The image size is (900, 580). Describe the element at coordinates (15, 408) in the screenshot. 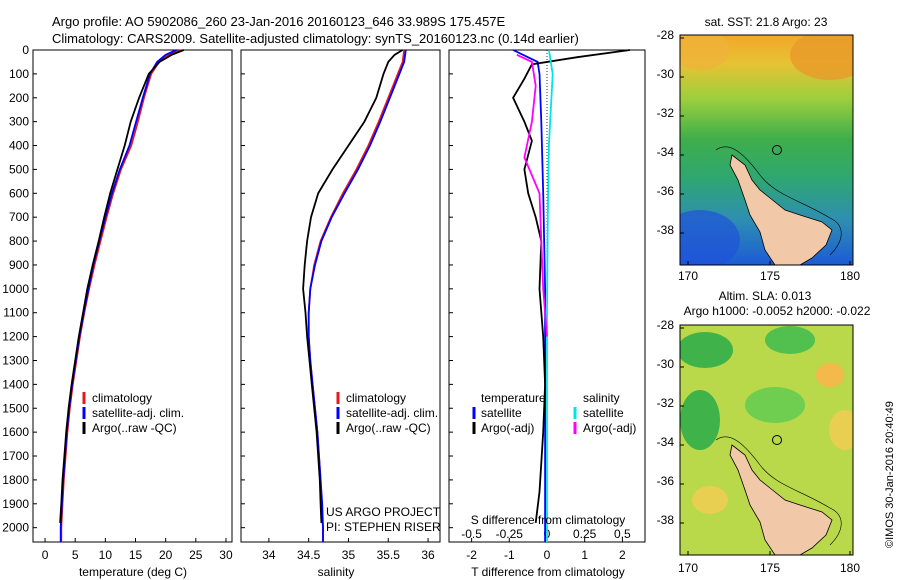

I see `depth-tick-label: 1500` at that location.